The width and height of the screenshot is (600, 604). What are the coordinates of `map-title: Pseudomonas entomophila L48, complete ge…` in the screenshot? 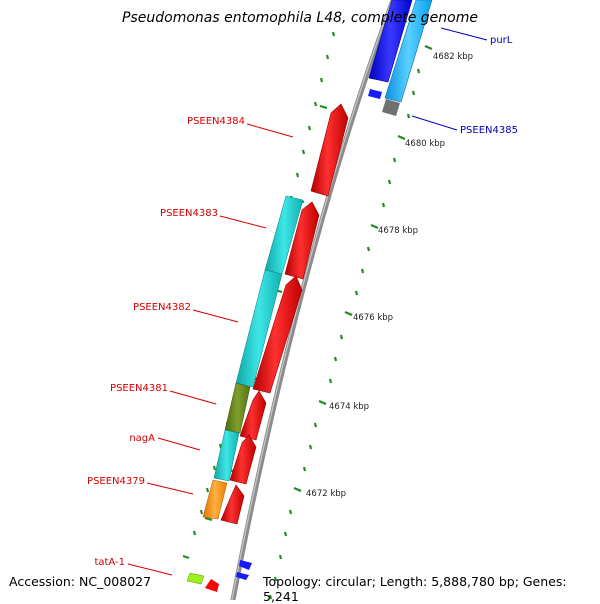 It's located at (300, 18).